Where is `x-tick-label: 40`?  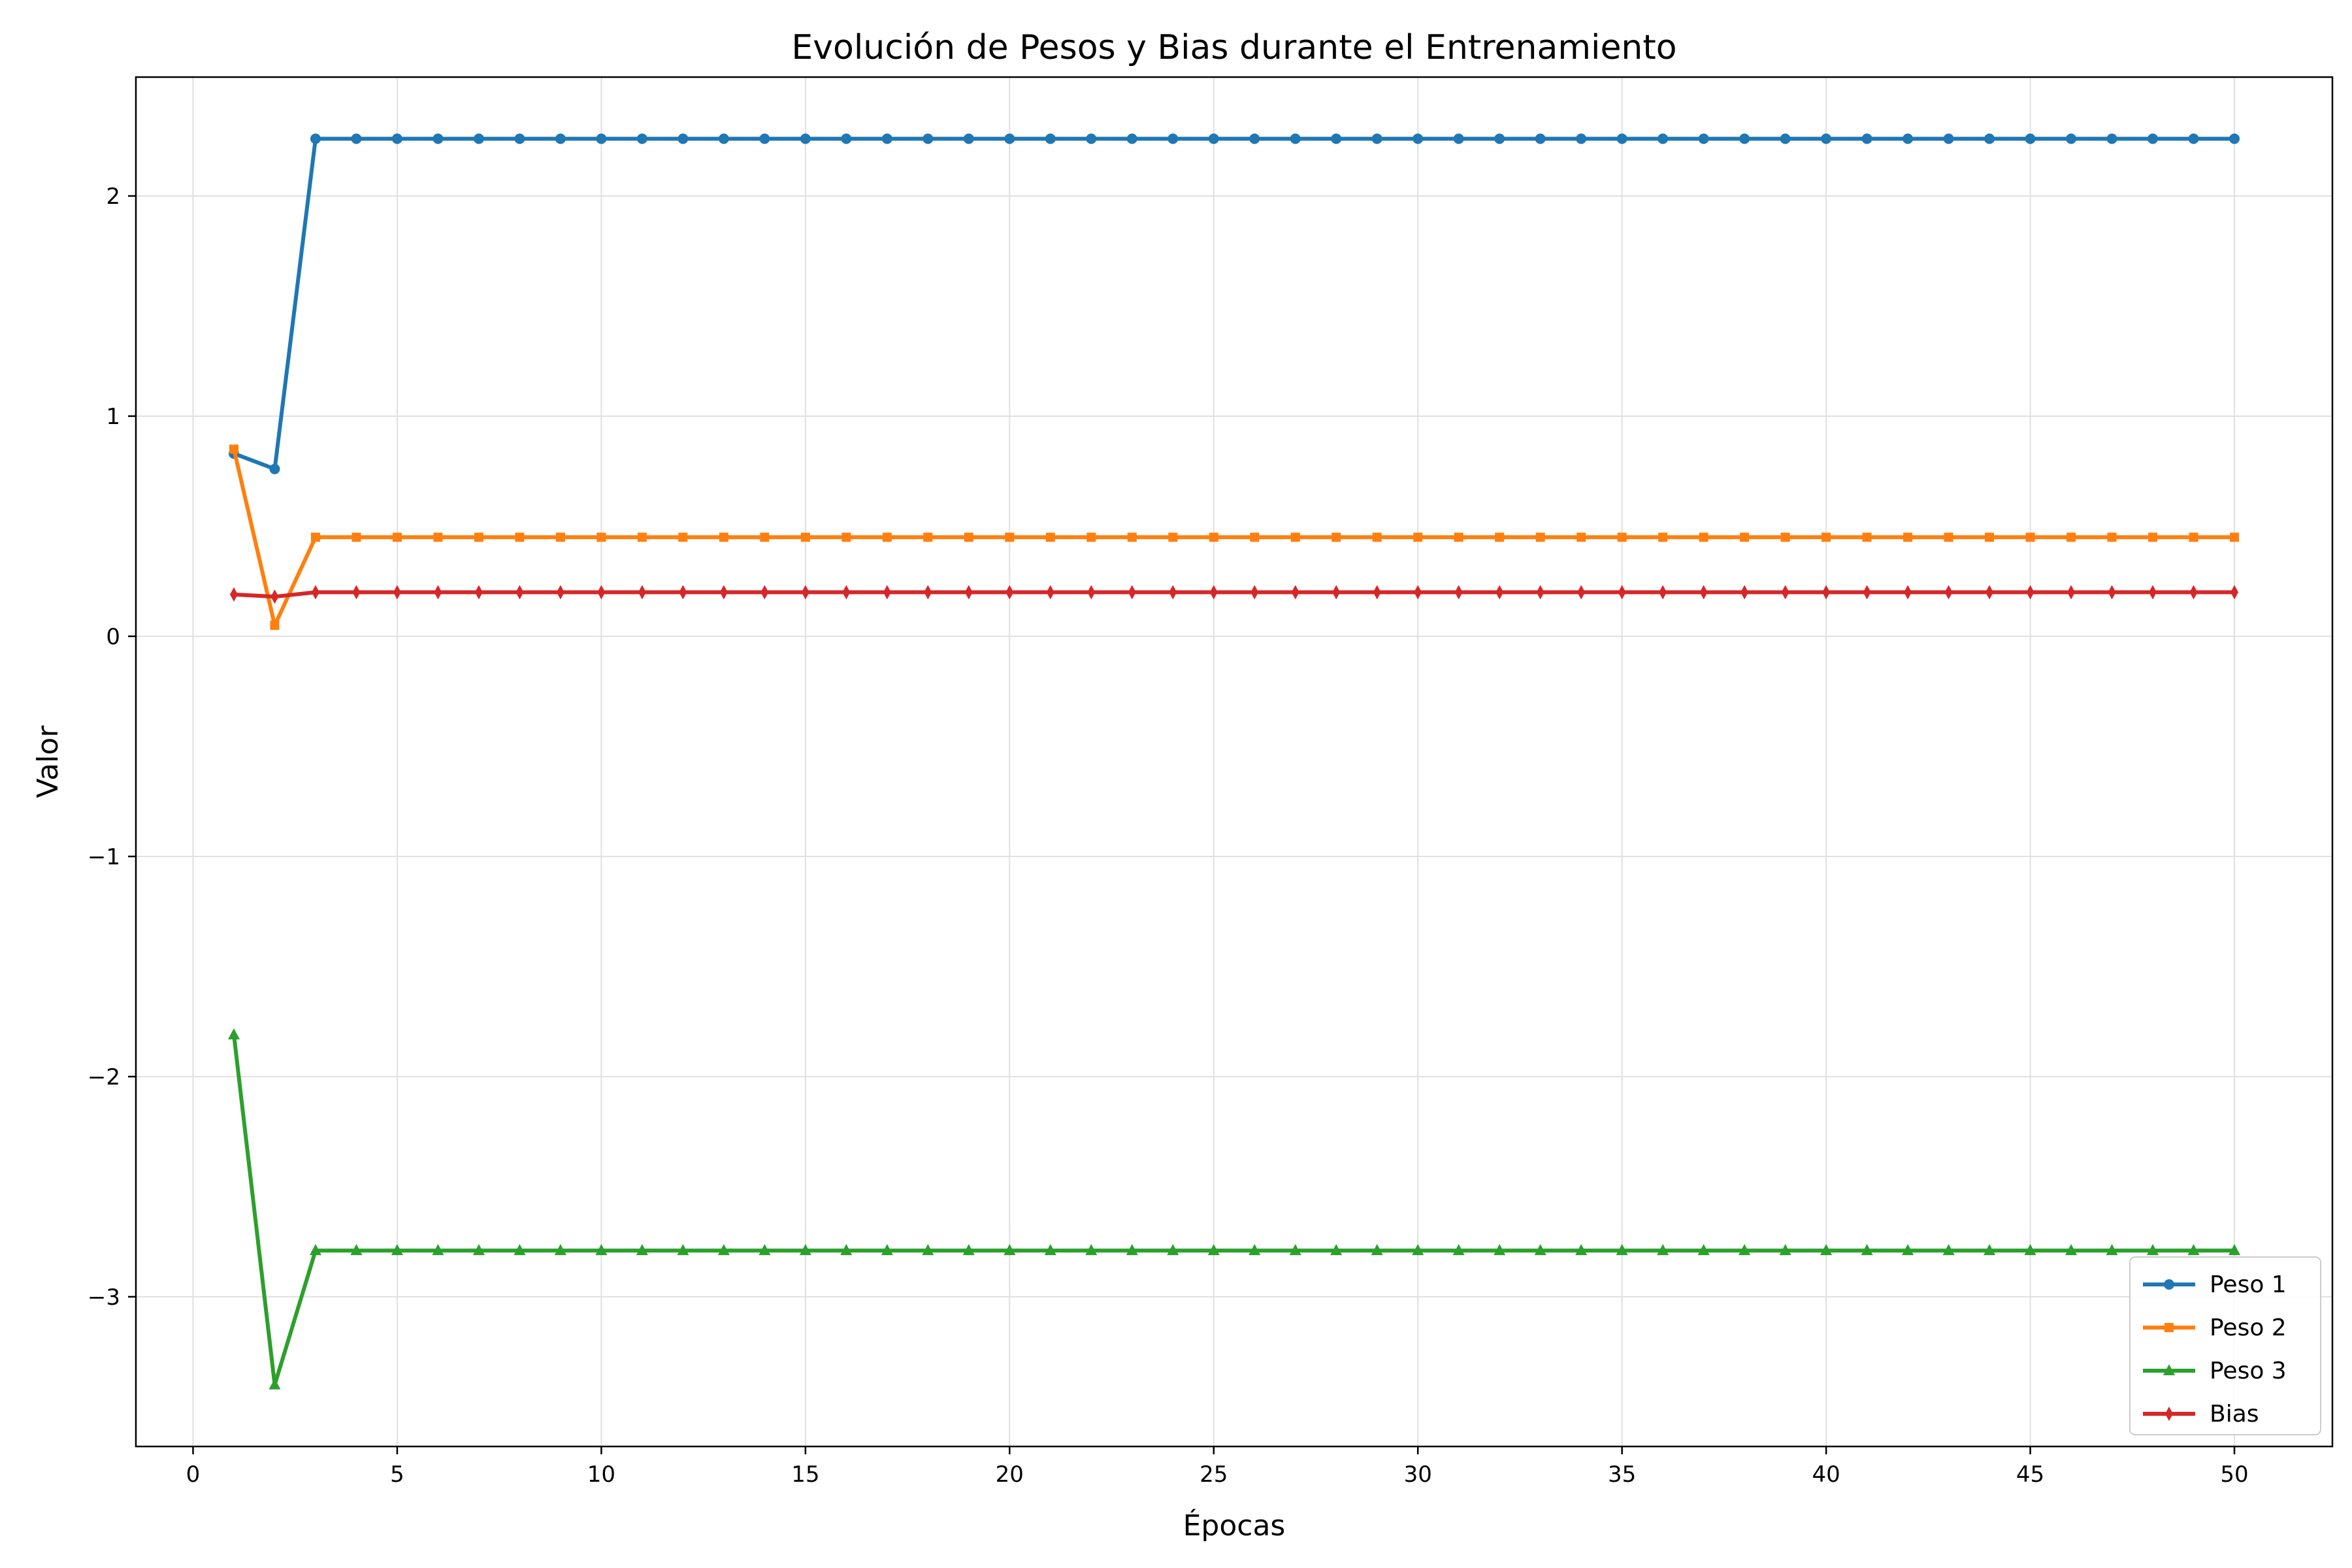 x-tick-label: 40 is located at coordinates (1826, 1475).